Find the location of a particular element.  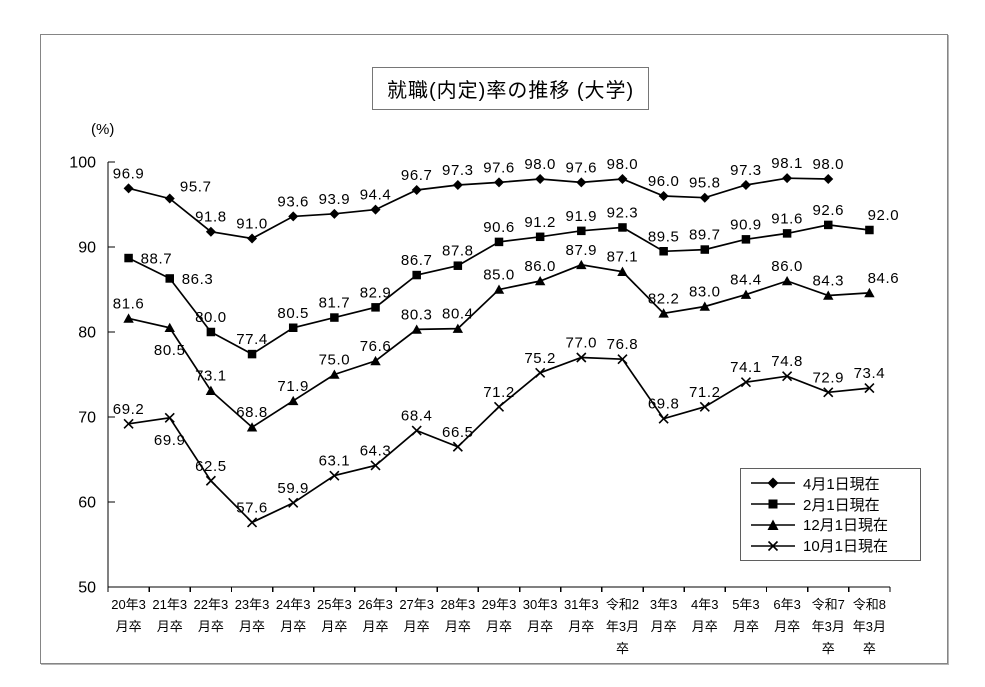

legend-label-february: 2月1日現在 is located at coordinates (841, 505).